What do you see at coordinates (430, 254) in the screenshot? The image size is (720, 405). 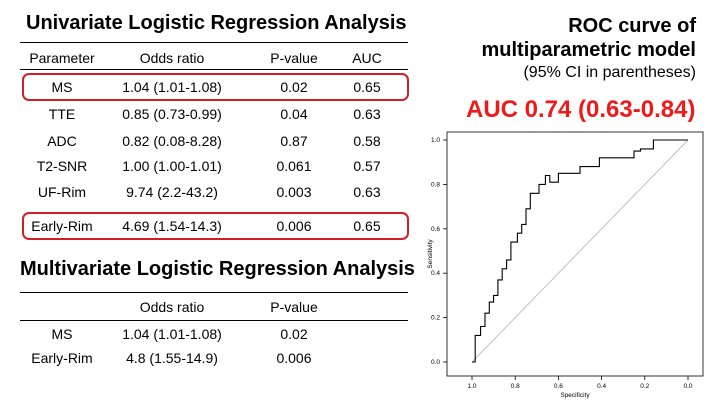 I see `y-axis-label: Sensitivity` at bounding box center [430, 254].